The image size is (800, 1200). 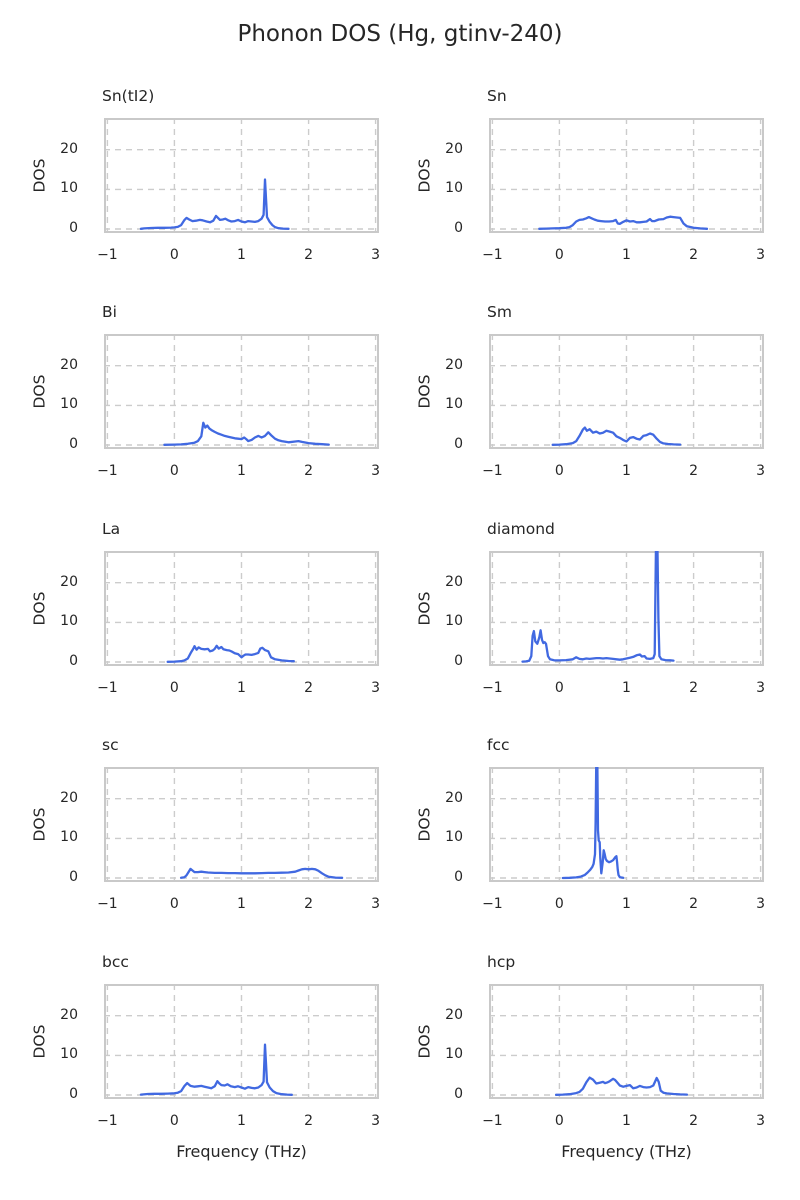 What do you see at coordinates (115, 962) in the screenshot?
I see `subplot-title: bcc` at bounding box center [115, 962].